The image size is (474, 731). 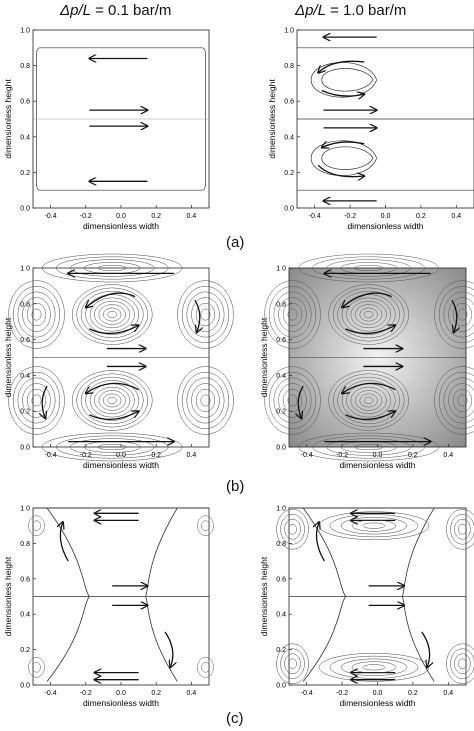 I want to click on left-title-value: = 0.1 bar/m, so click(x=131, y=10).